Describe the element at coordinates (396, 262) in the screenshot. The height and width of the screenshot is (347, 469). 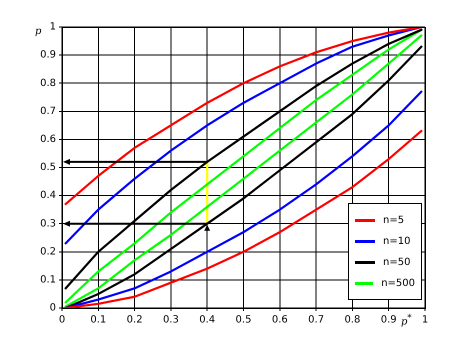
I see `legend-label: n=50` at that location.